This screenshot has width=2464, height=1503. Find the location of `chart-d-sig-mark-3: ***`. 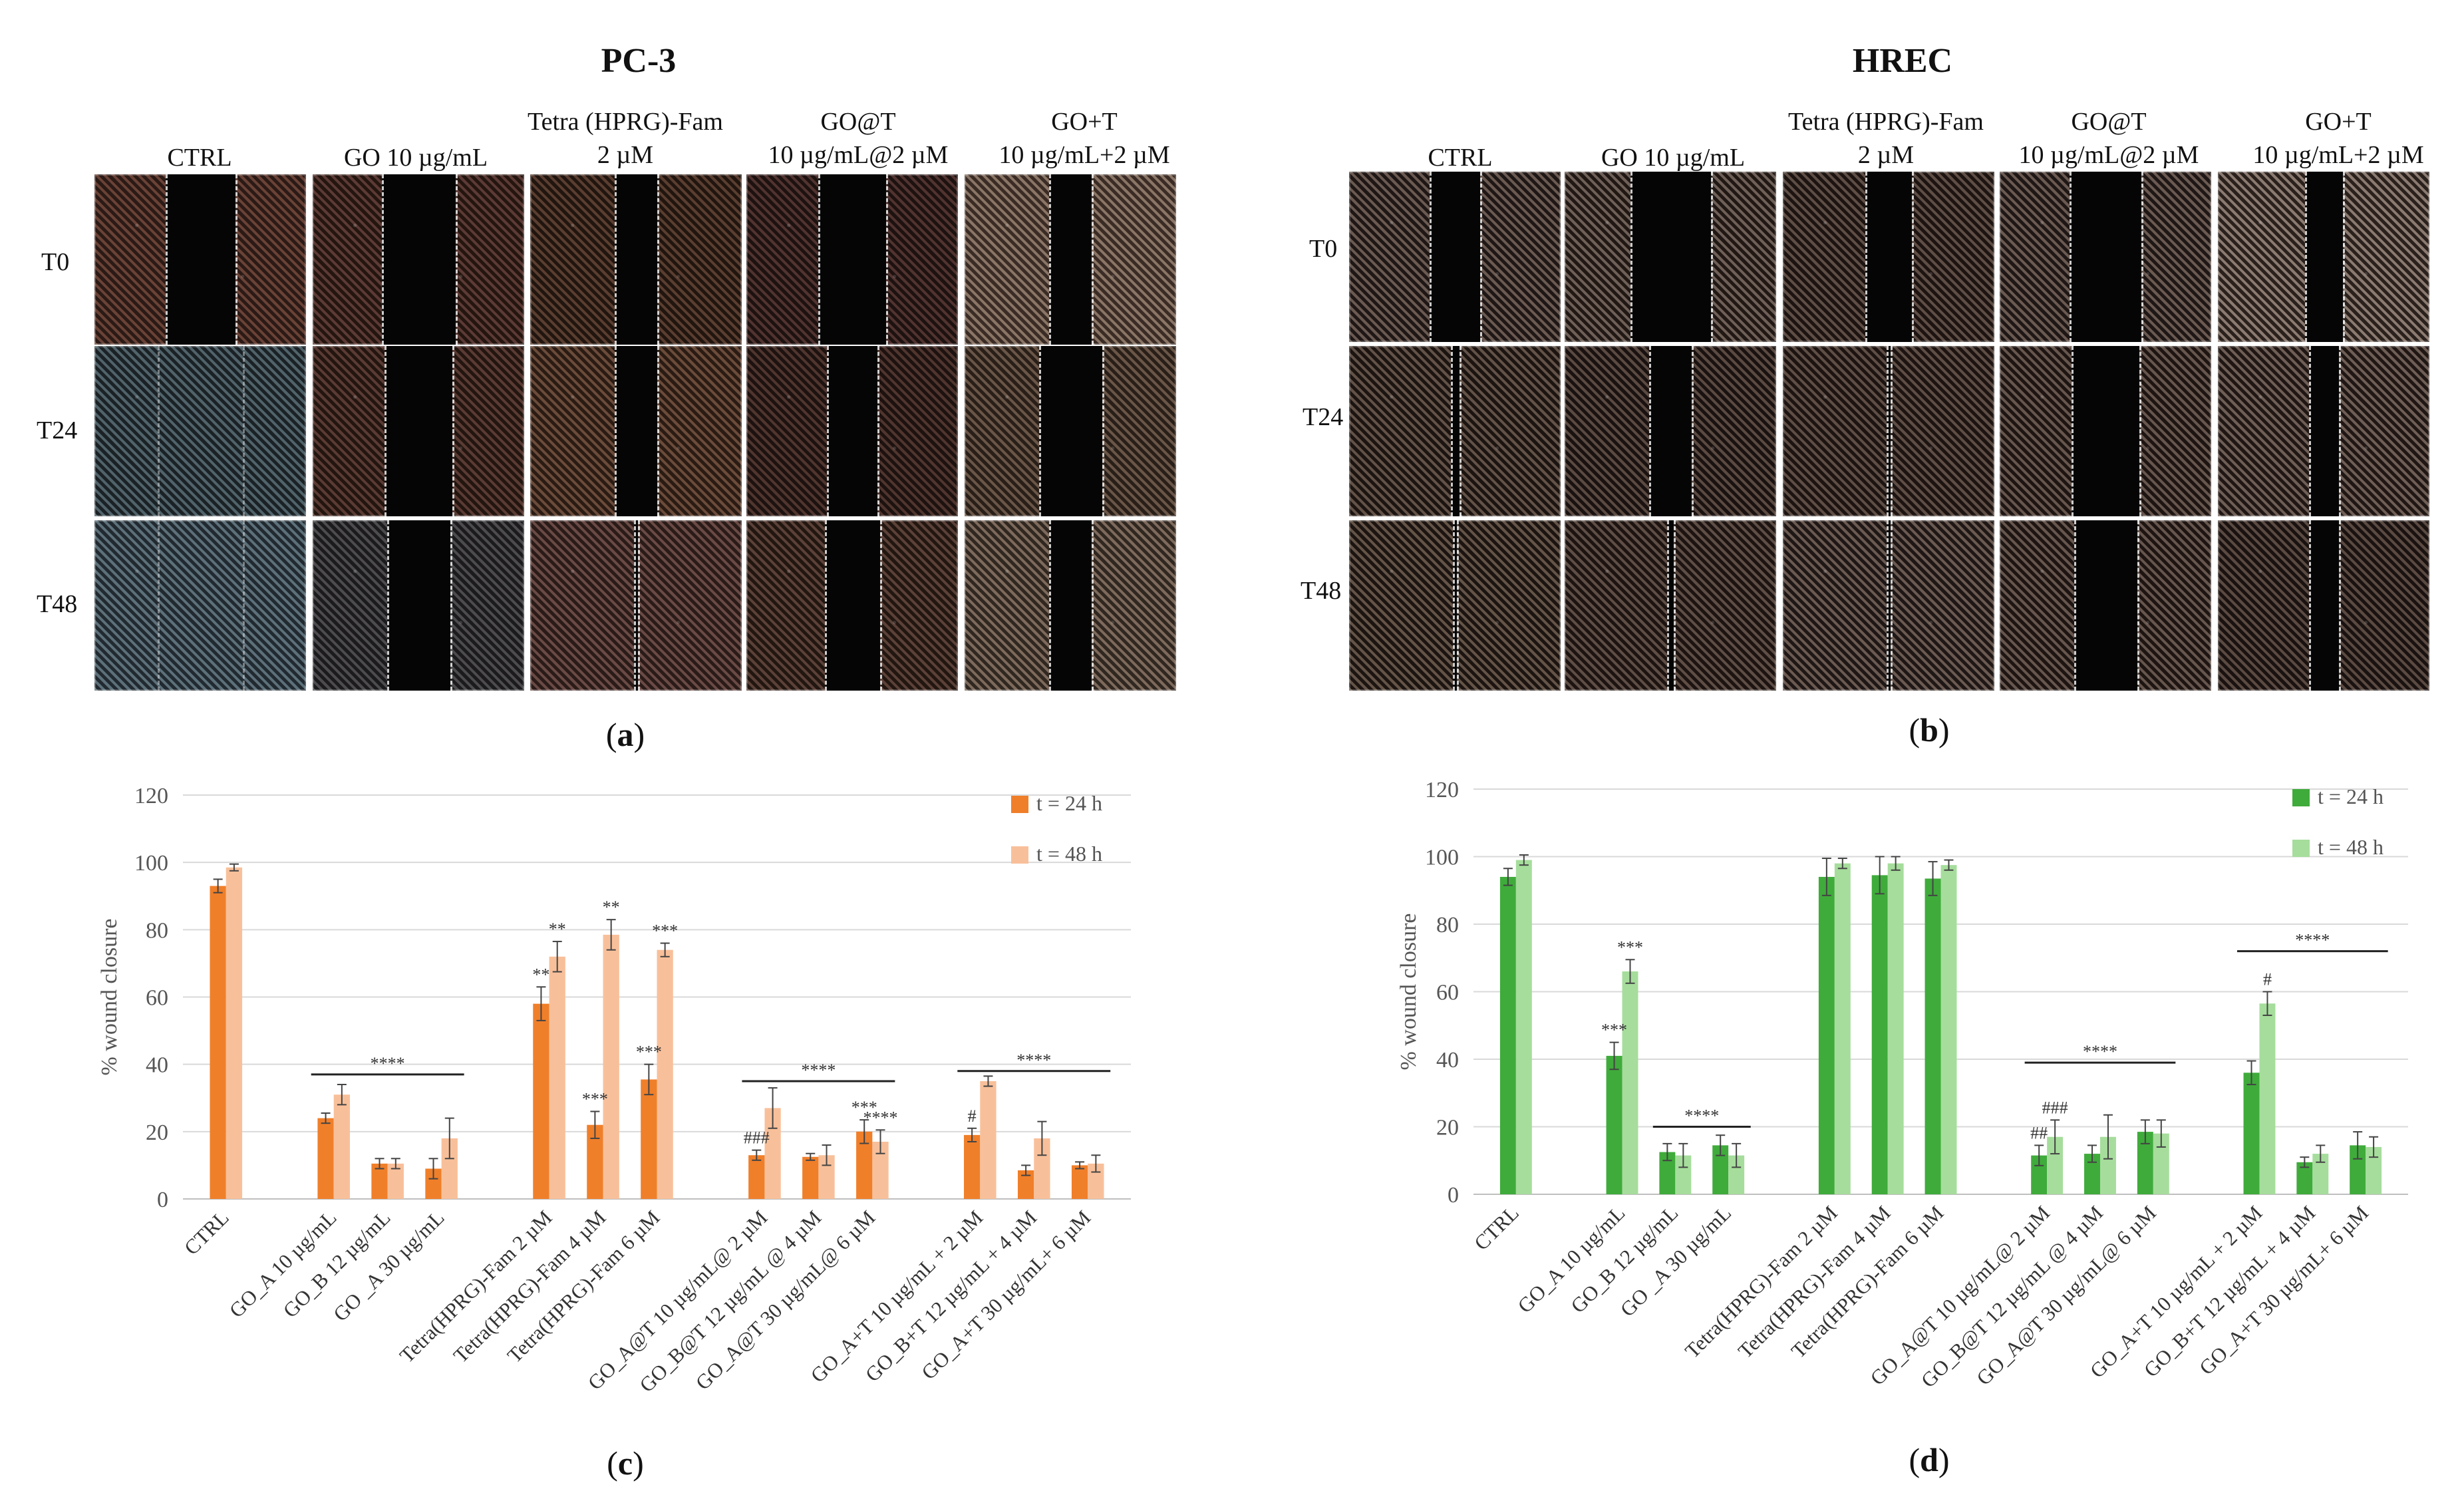

chart-d-sig-mark-3: *** is located at coordinates (1614, 1030).